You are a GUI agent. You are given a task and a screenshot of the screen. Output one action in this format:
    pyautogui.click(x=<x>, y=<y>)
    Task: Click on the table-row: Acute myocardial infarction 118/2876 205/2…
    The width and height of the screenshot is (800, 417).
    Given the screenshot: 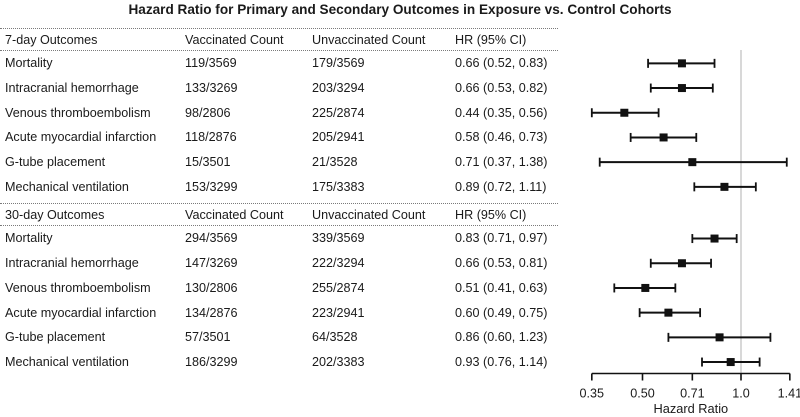 What is the action you would take?
    pyautogui.click(x=279, y=137)
    